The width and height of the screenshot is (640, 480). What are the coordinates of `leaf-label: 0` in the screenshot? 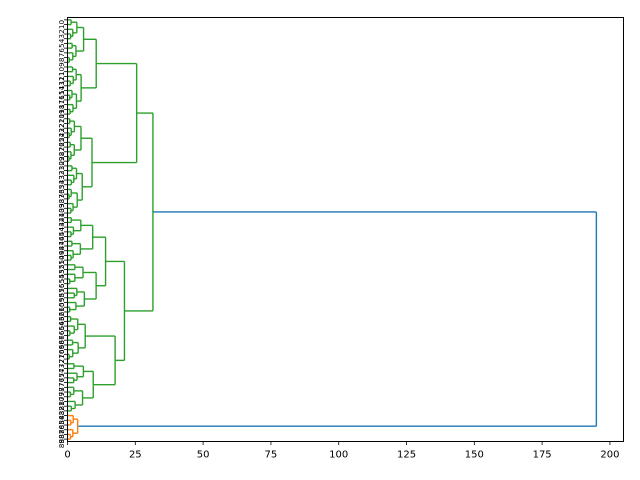 It's located at (62, 22).